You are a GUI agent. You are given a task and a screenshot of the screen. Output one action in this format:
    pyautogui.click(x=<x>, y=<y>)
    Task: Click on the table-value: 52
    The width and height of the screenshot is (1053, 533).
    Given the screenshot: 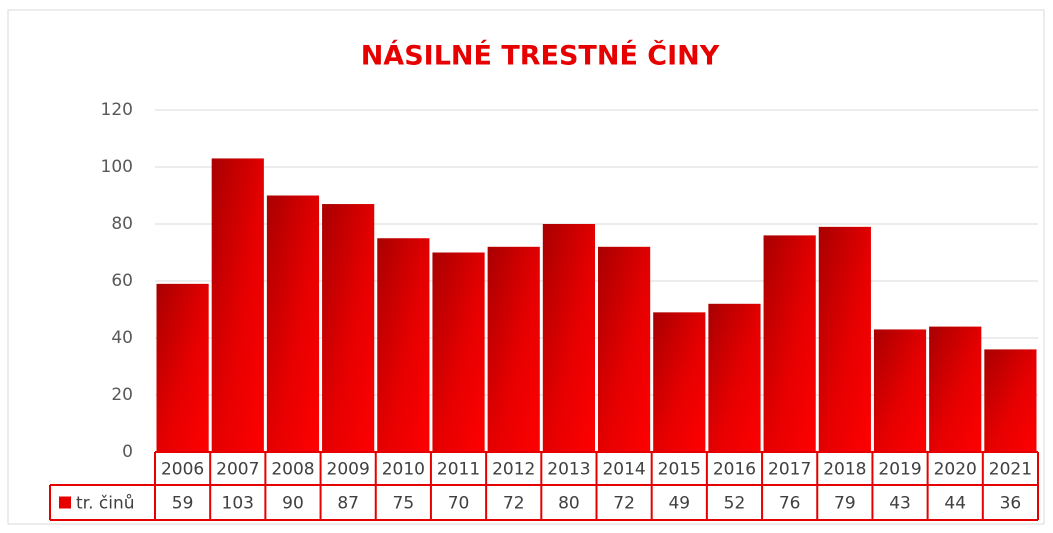 What is the action you would take?
    pyautogui.click(x=735, y=504)
    